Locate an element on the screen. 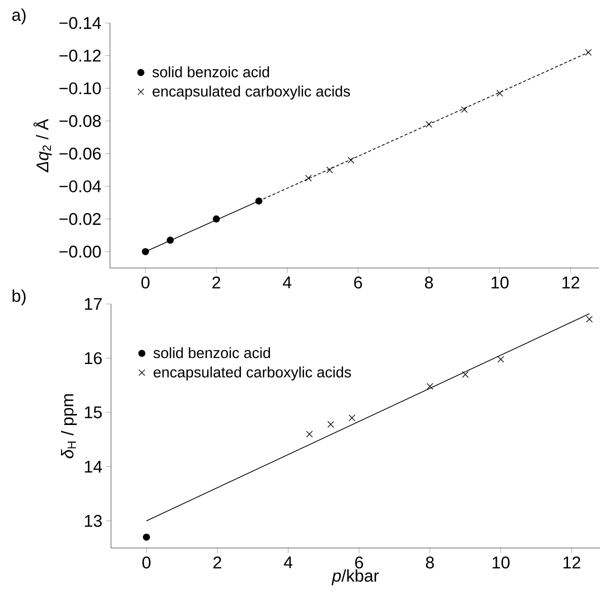  y-tick-label: 13 is located at coordinates (93, 520).